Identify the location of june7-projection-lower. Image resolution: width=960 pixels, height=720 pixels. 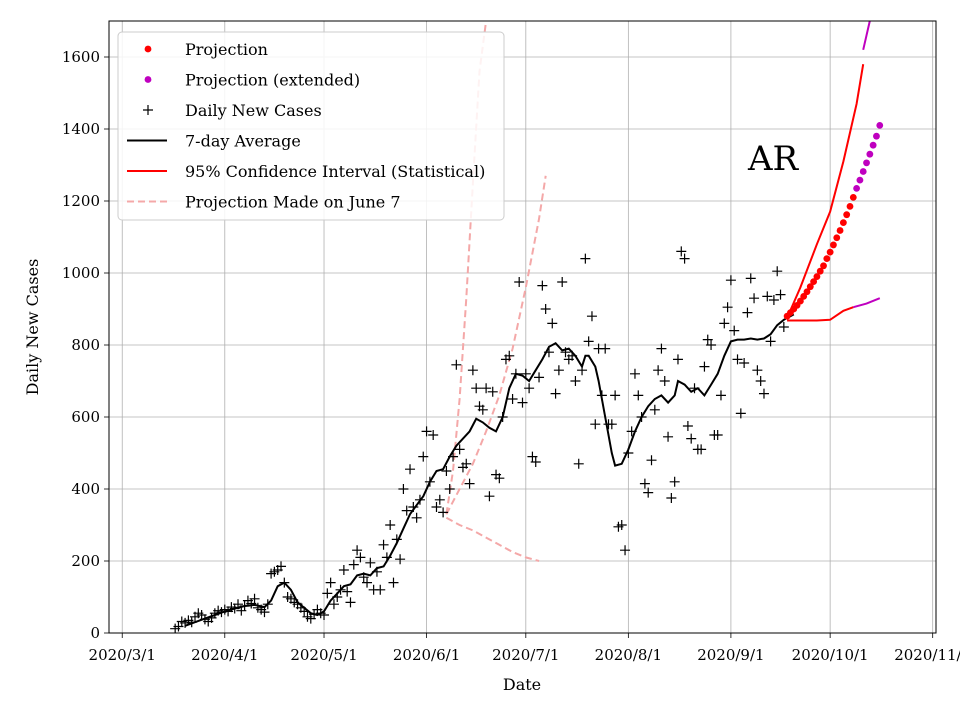
(492, 539).